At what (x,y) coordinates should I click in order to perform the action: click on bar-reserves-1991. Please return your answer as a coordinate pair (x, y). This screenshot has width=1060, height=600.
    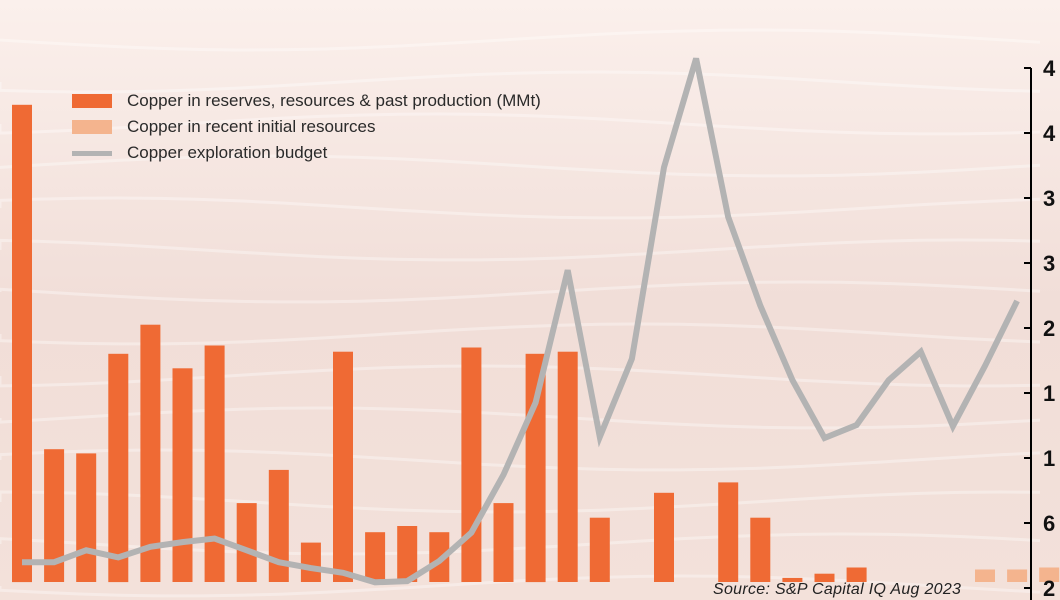
    Looking at the image, I should click on (54, 515).